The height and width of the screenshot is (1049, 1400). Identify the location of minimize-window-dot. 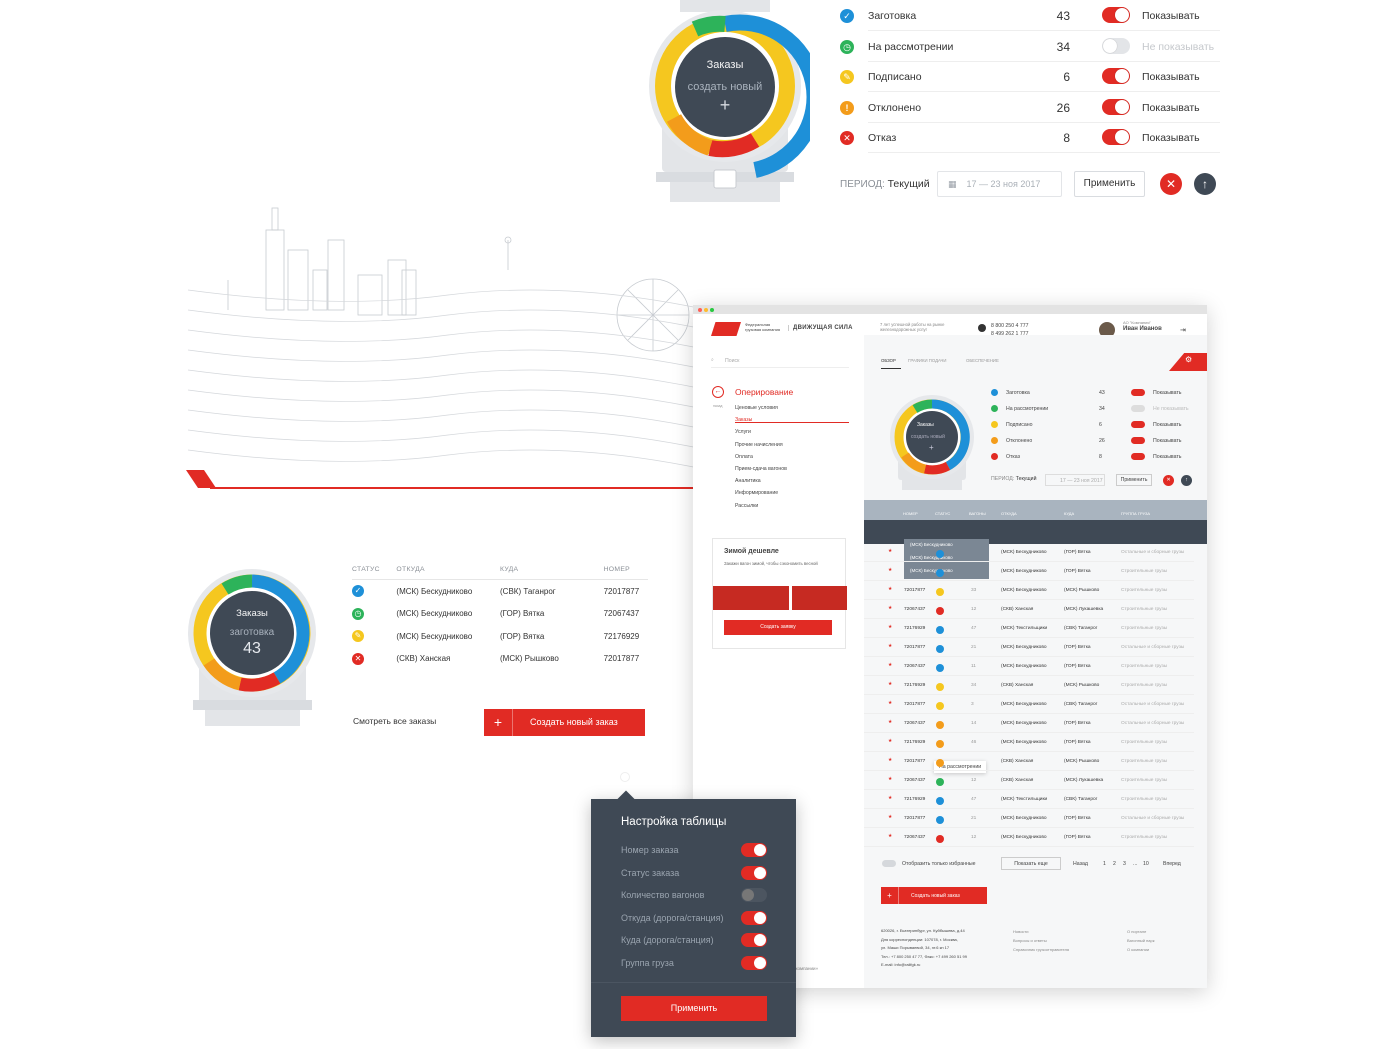
(706, 310).